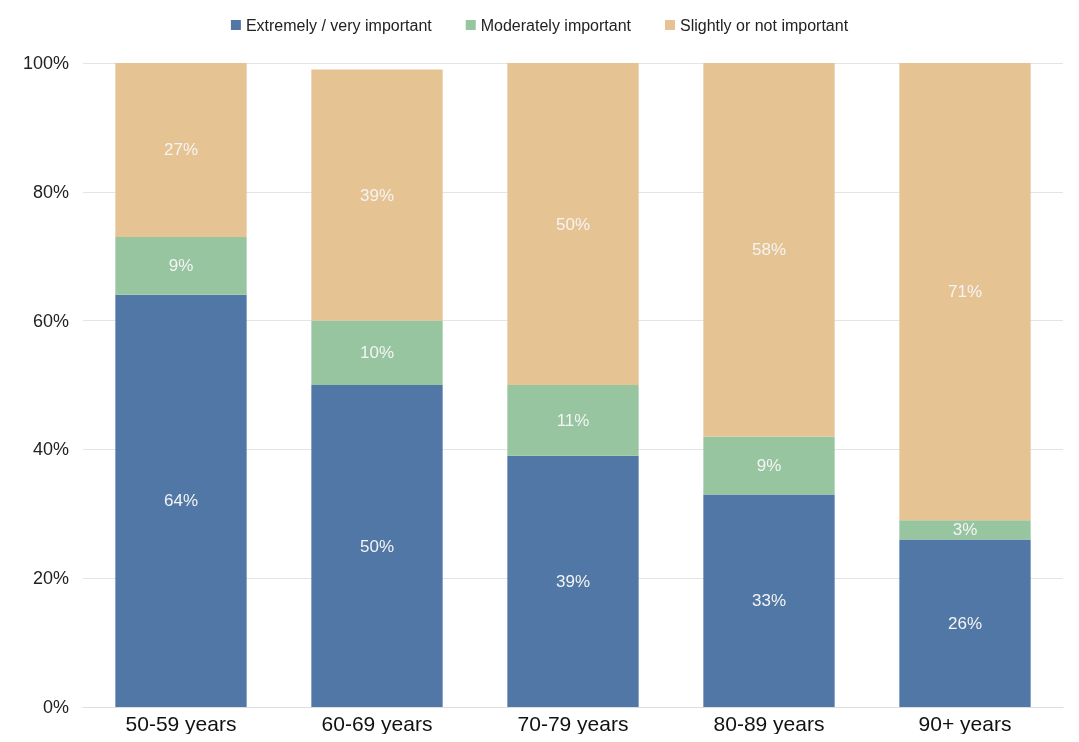  I want to click on legend-label: Moderately important, so click(556, 25).